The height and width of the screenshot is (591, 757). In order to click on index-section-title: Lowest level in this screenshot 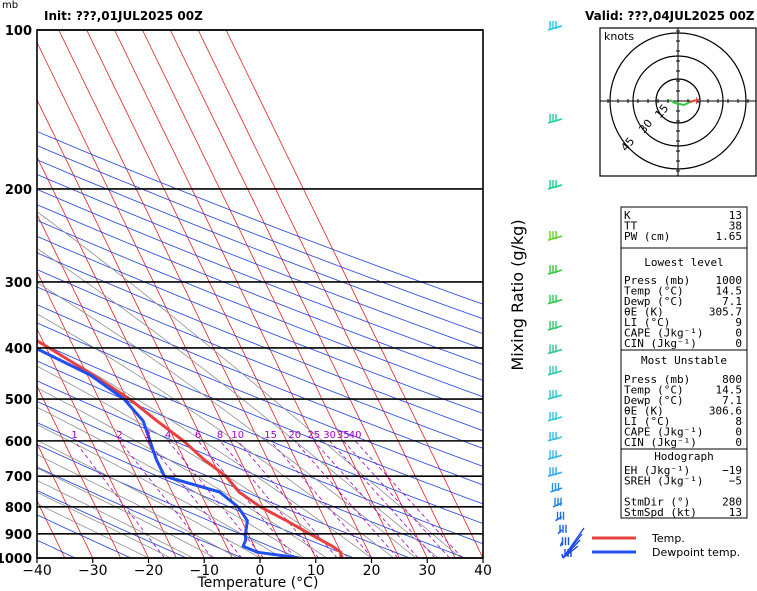, I will do `click(683, 262)`.